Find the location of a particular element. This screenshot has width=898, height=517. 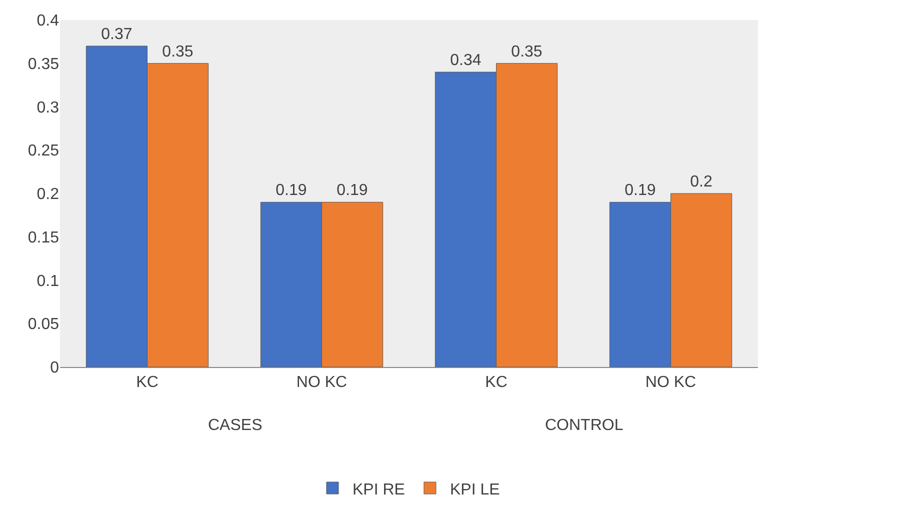

y-tick-label: 0 is located at coordinates (55, 368).